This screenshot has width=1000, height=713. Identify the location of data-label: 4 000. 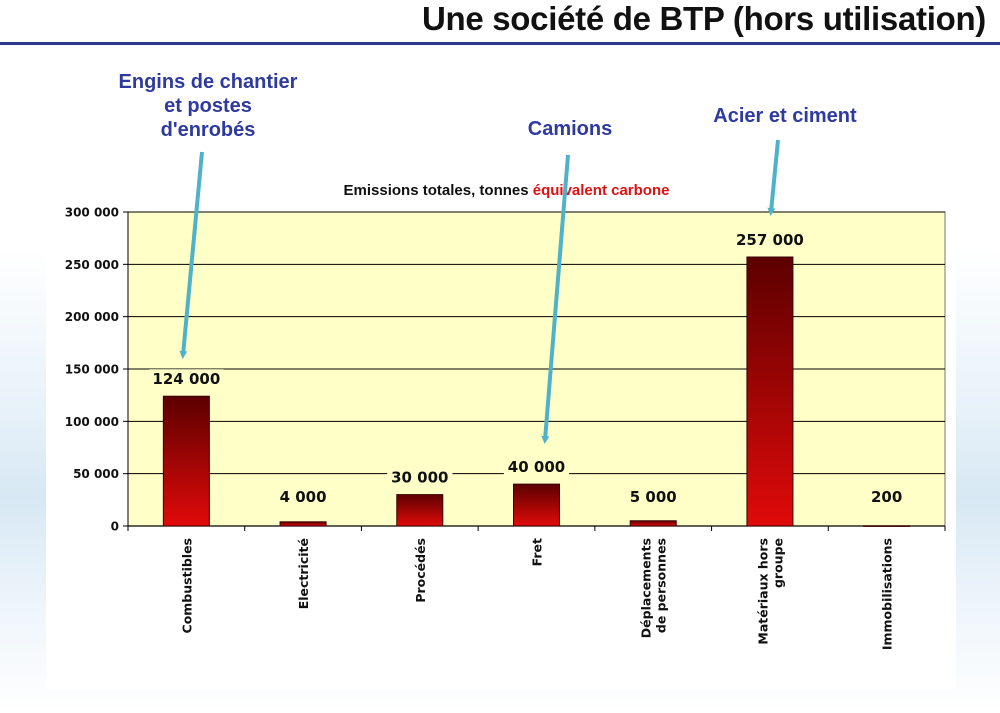
(303, 497).